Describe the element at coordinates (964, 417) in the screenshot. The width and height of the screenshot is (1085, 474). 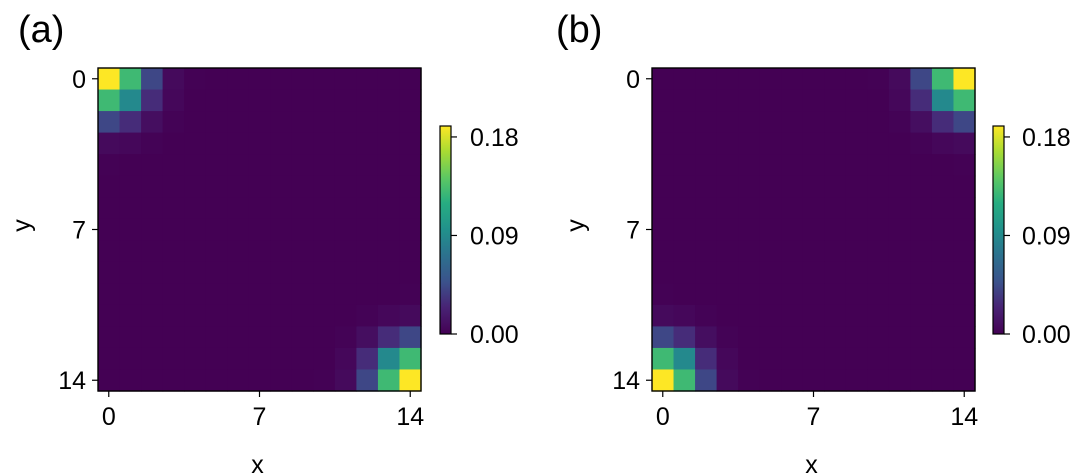
I see `x-tick-label: 14` at that location.